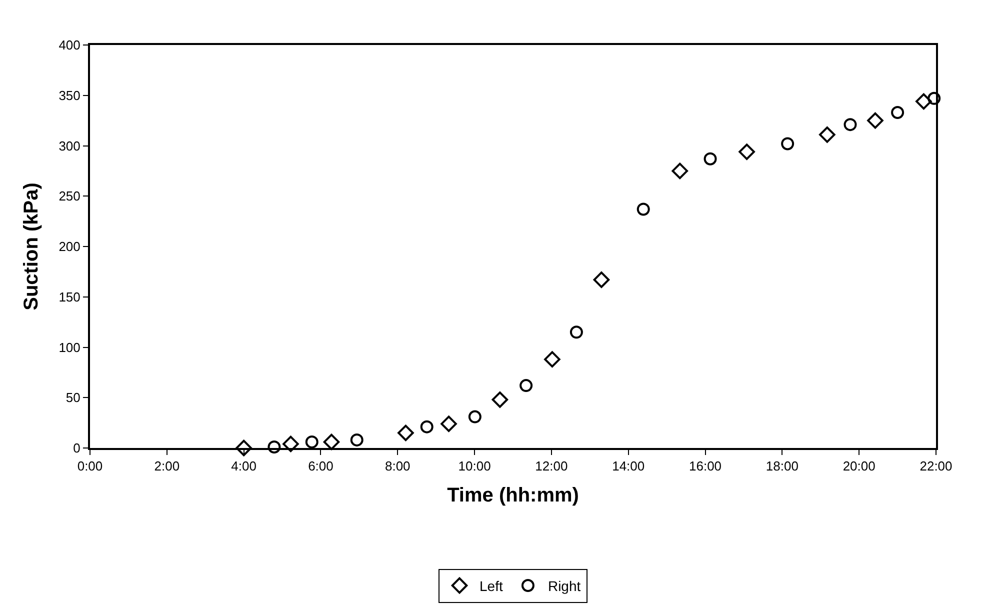 The width and height of the screenshot is (981, 615). I want to click on x-tick-label: 12:00, so click(551, 466).